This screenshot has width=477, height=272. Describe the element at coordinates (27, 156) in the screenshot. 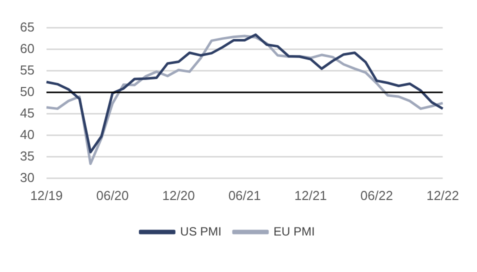

I see `y-tick-label: 35` at that location.